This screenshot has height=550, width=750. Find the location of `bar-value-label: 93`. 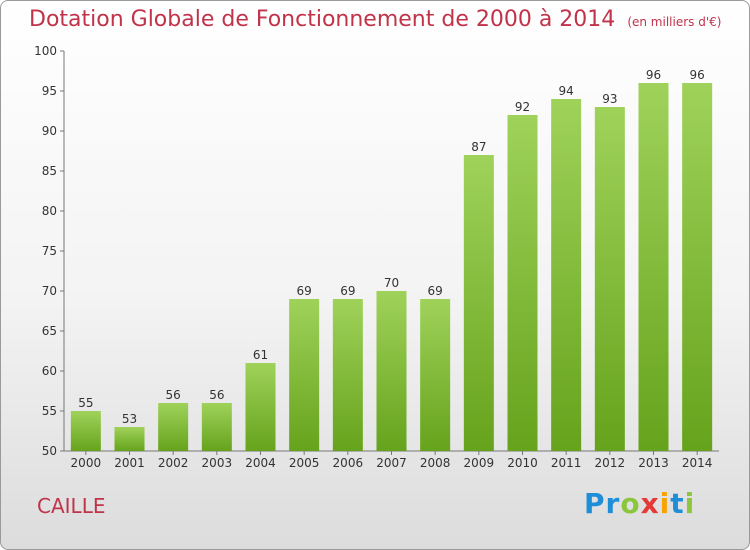

bar-value-label: 93 is located at coordinates (609, 99).